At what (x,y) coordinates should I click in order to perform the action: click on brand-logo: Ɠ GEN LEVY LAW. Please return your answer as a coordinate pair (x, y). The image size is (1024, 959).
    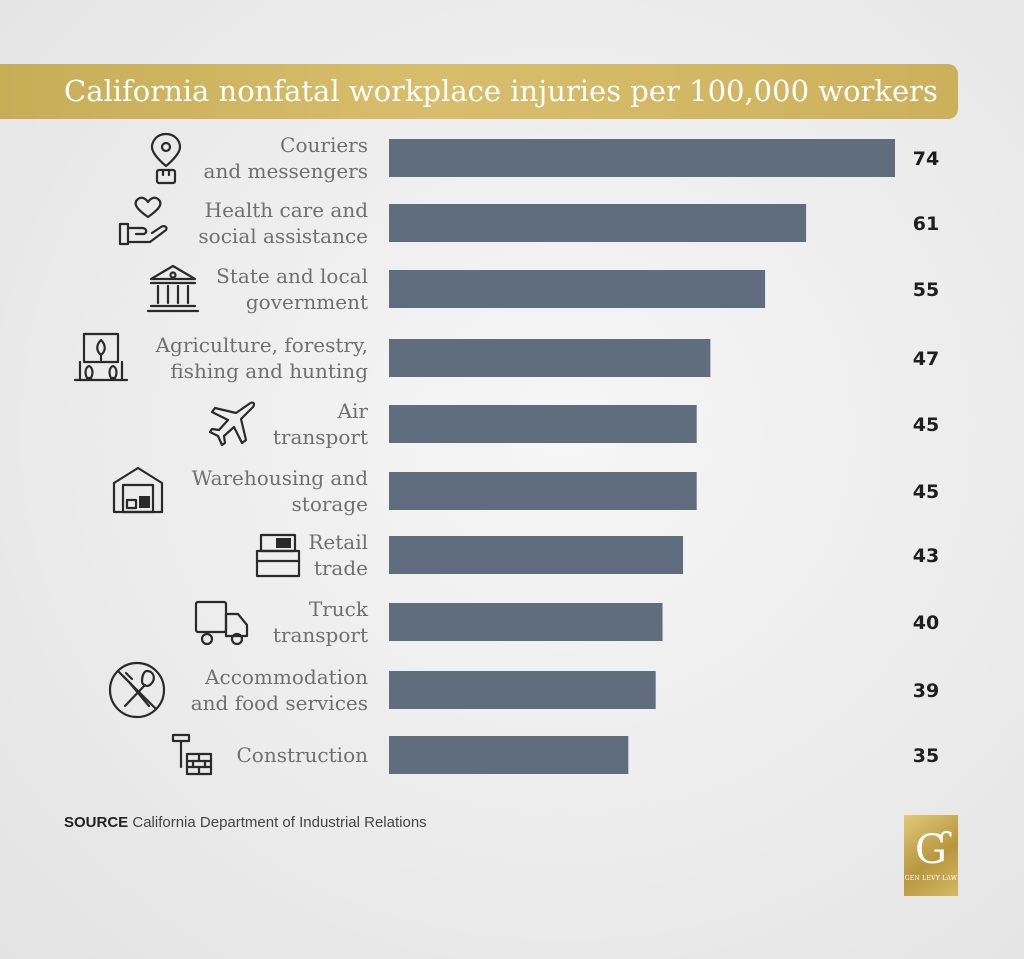
    Looking at the image, I should click on (931, 855).